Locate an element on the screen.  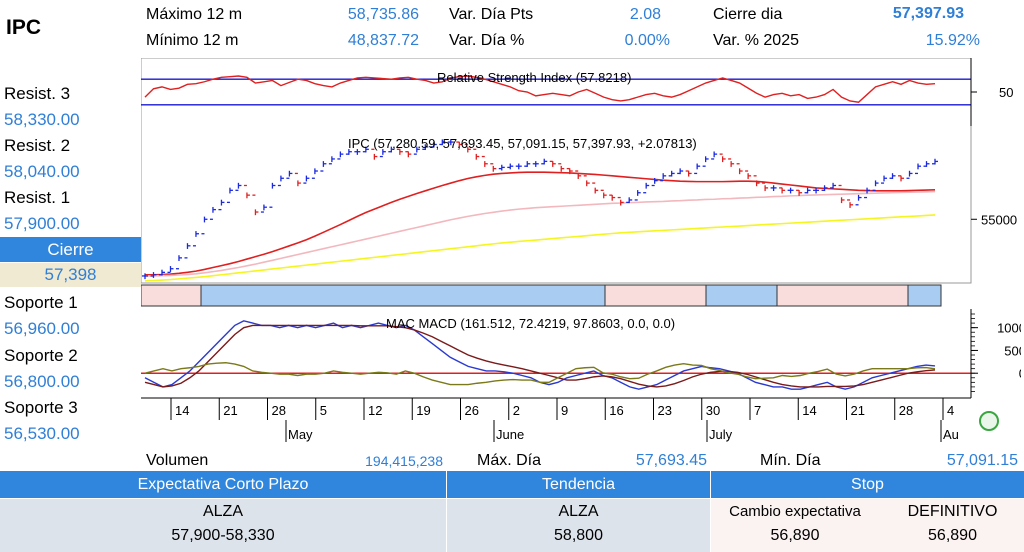
soporte2-value: 56,800.00 is located at coordinates (42, 381).